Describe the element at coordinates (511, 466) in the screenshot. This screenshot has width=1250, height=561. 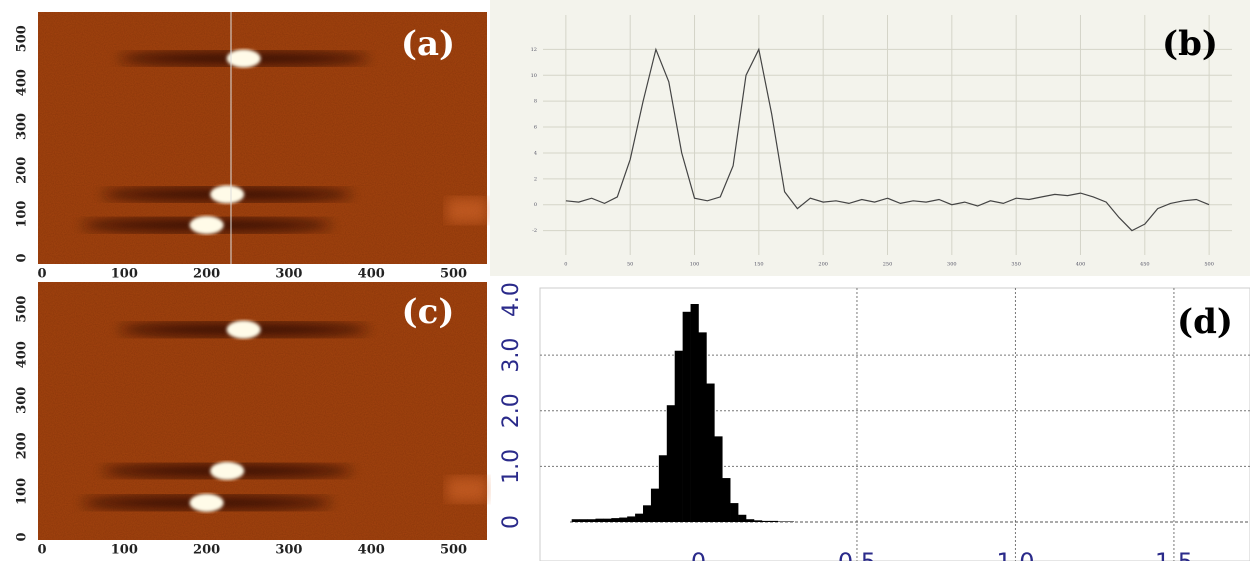
I see `y-tick-label: 1.0` at that location.